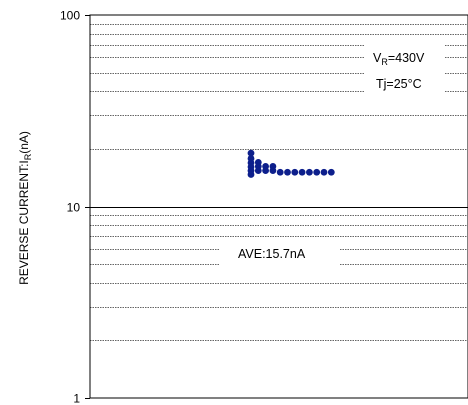  I want to click on conditions-box, so click(405, 68).